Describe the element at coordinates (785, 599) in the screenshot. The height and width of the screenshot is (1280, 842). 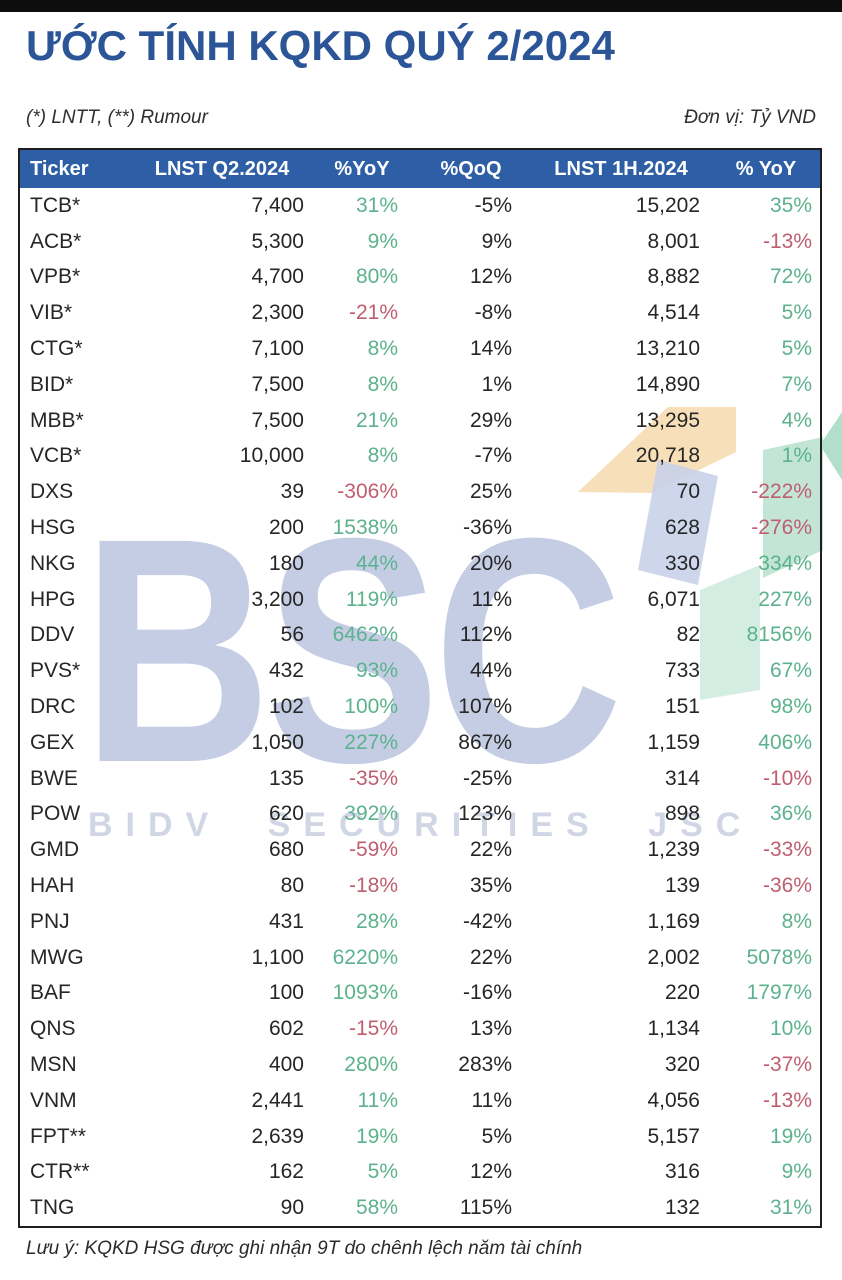
I see `cell-yoy-1h: 227%` at that location.